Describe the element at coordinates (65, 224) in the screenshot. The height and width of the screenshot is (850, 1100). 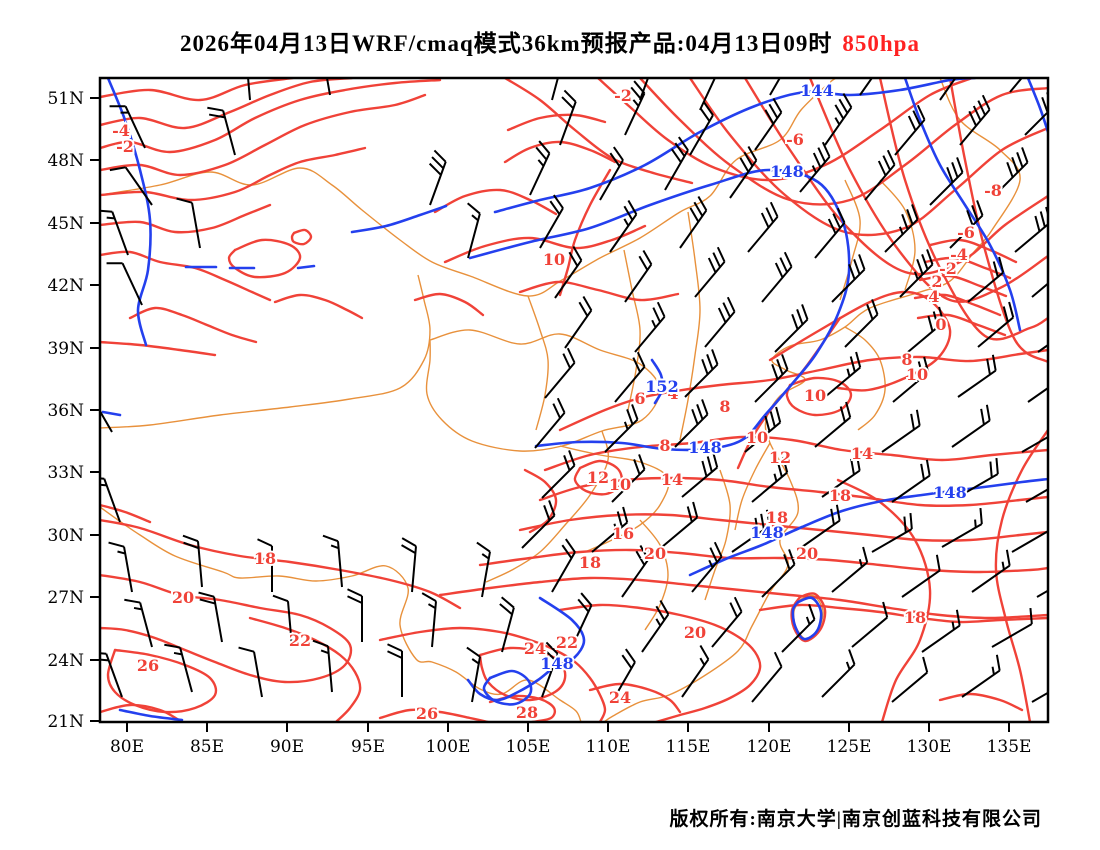
I see `lat-tick-label: 45N` at that location.